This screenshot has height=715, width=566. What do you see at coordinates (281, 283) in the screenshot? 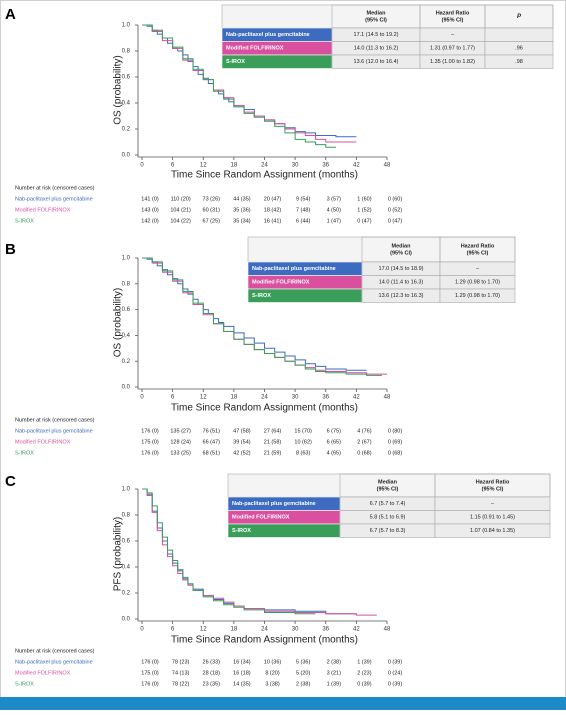
I see `table-series-name: Modified FOLFIRINOX` at bounding box center [281, 283].